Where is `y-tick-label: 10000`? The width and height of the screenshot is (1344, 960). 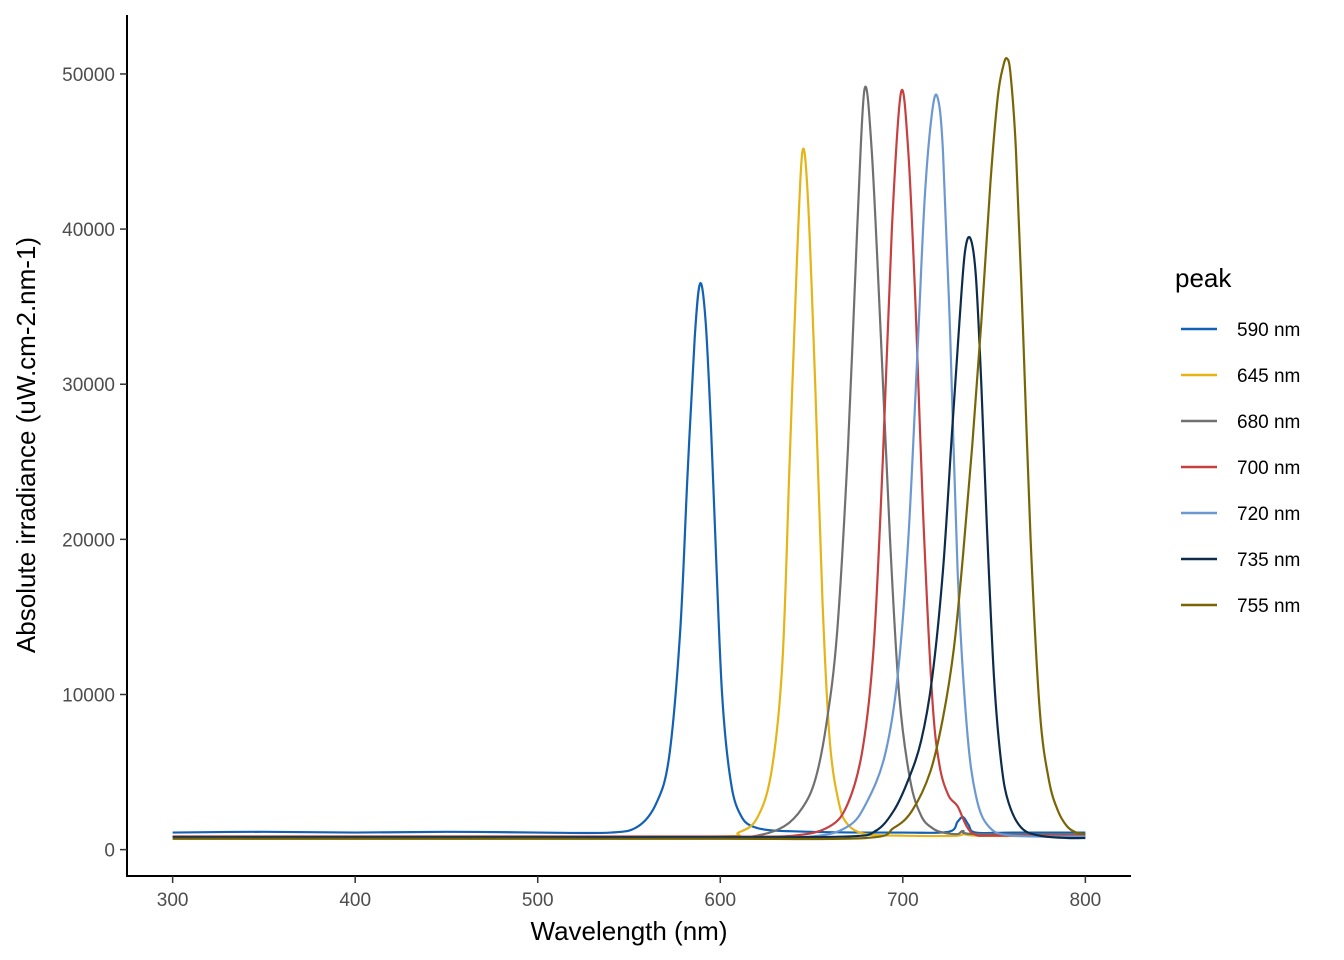 y-tick-label: 10000 is located at coordinates (88, 695).